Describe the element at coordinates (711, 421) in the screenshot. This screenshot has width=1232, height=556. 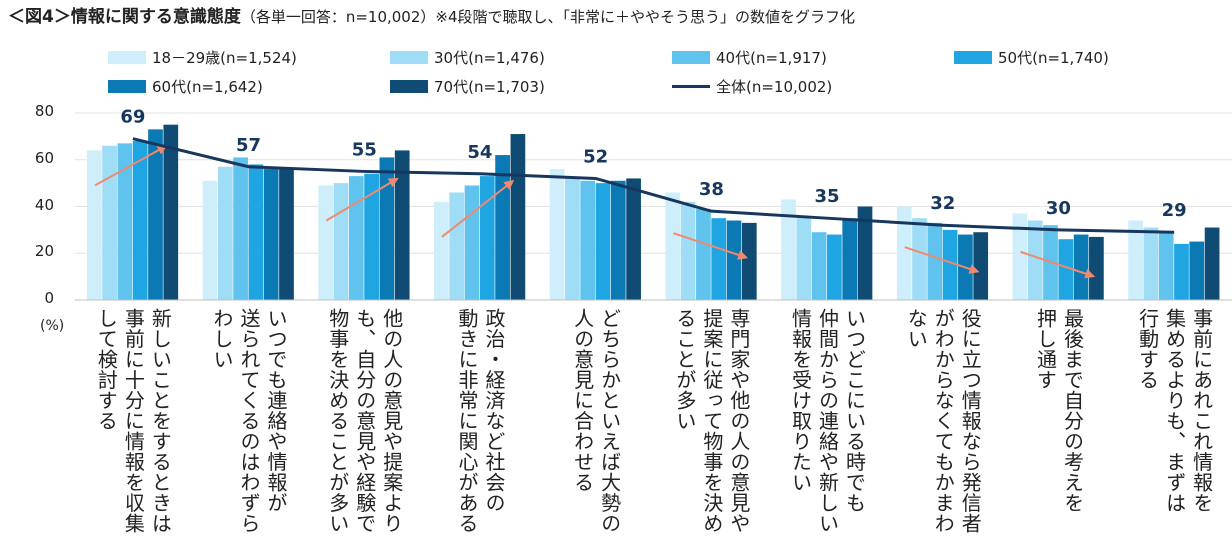
I see `category-label: 専門家や他の人の意見や 提案に従って物事を決め ることが多い` at that location.